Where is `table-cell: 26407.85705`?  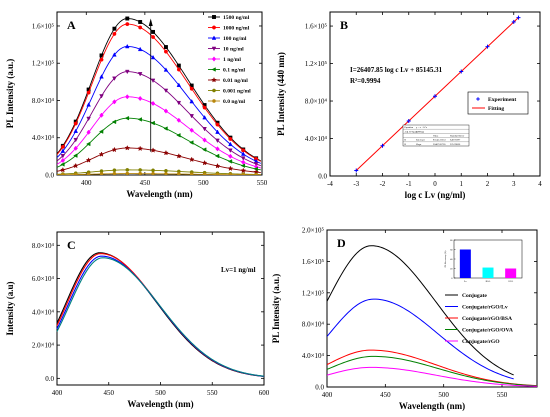
table-cell: 26407.85705 is located at coordinates (439, 144).